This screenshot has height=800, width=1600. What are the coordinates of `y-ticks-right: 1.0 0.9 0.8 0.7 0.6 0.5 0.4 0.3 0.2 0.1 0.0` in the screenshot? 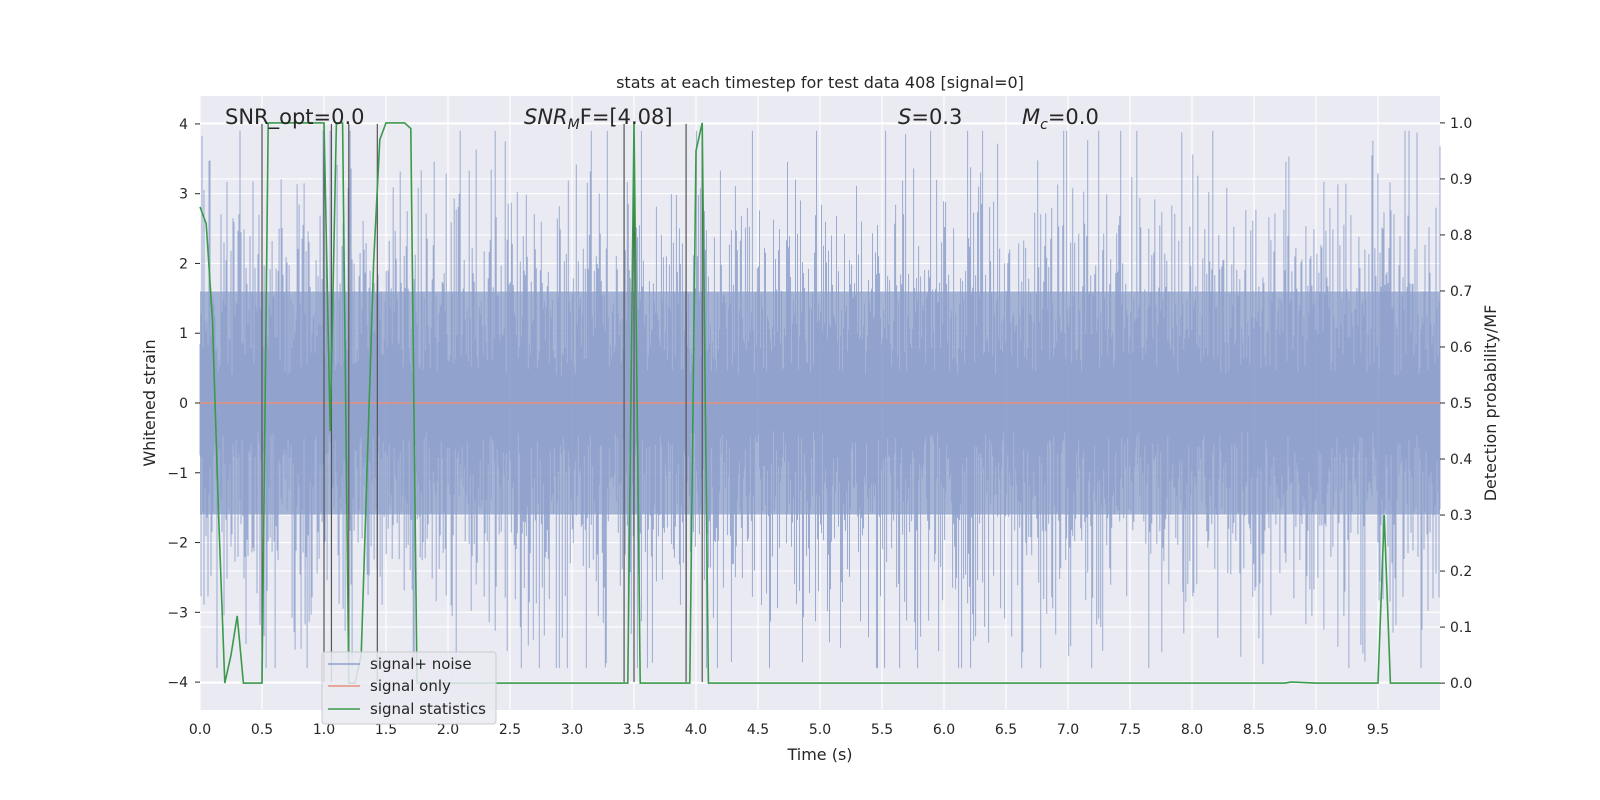 It's located at (1456, 404).